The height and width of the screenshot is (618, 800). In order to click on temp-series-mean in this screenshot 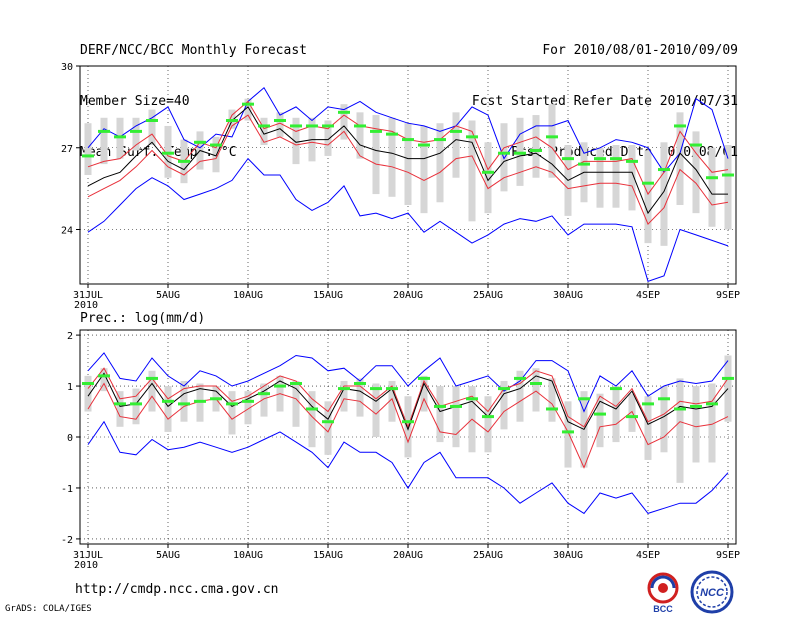, I will do `click(407, 160)`.